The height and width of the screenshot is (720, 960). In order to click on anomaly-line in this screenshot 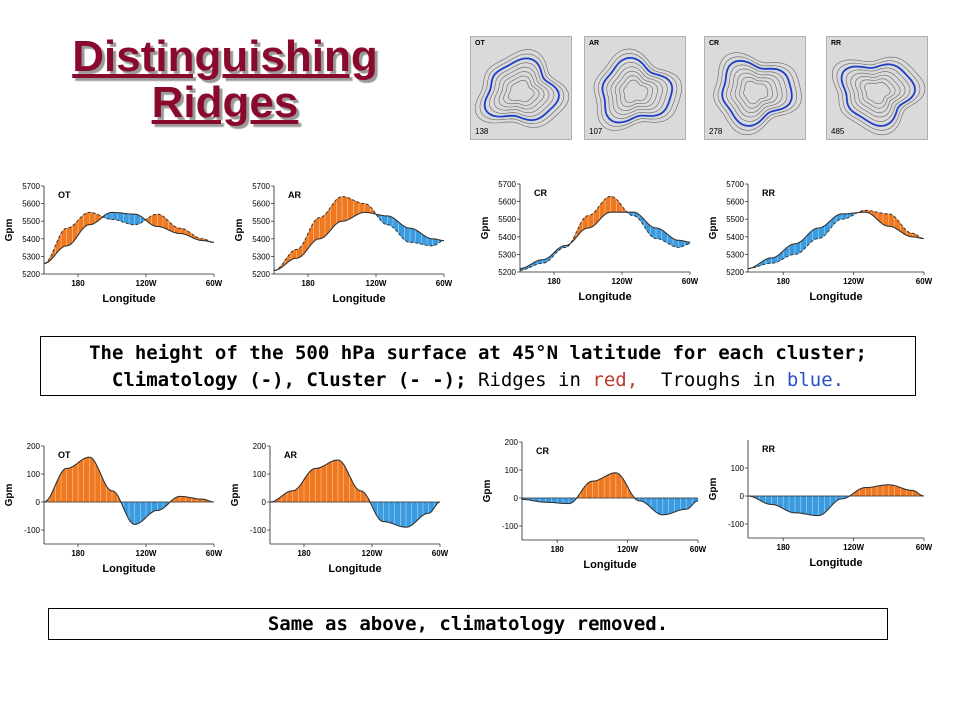, I will do `click(355, 493)`.